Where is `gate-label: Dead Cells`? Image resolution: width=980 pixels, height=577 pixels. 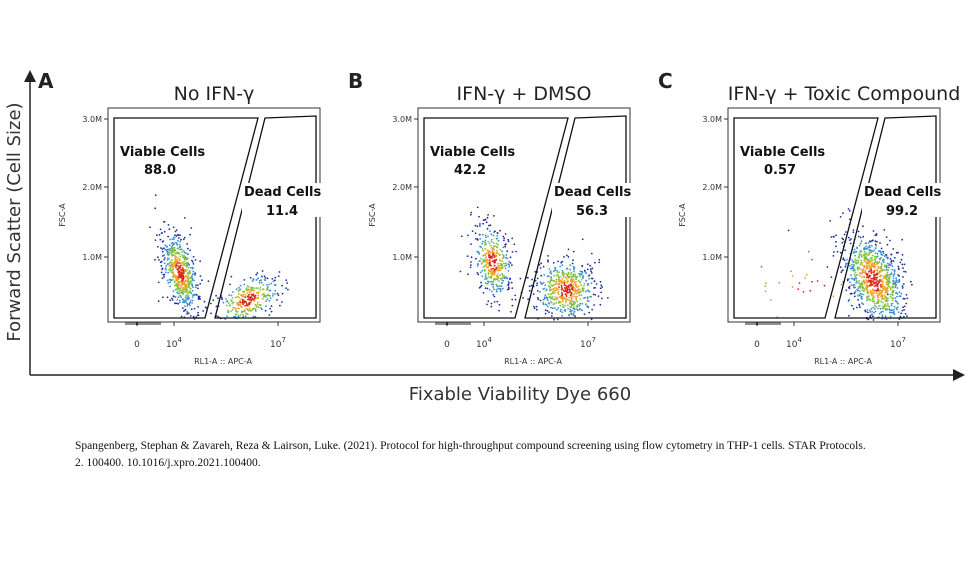 gate-label: Dead Cells is located at coordinates (902, 192).